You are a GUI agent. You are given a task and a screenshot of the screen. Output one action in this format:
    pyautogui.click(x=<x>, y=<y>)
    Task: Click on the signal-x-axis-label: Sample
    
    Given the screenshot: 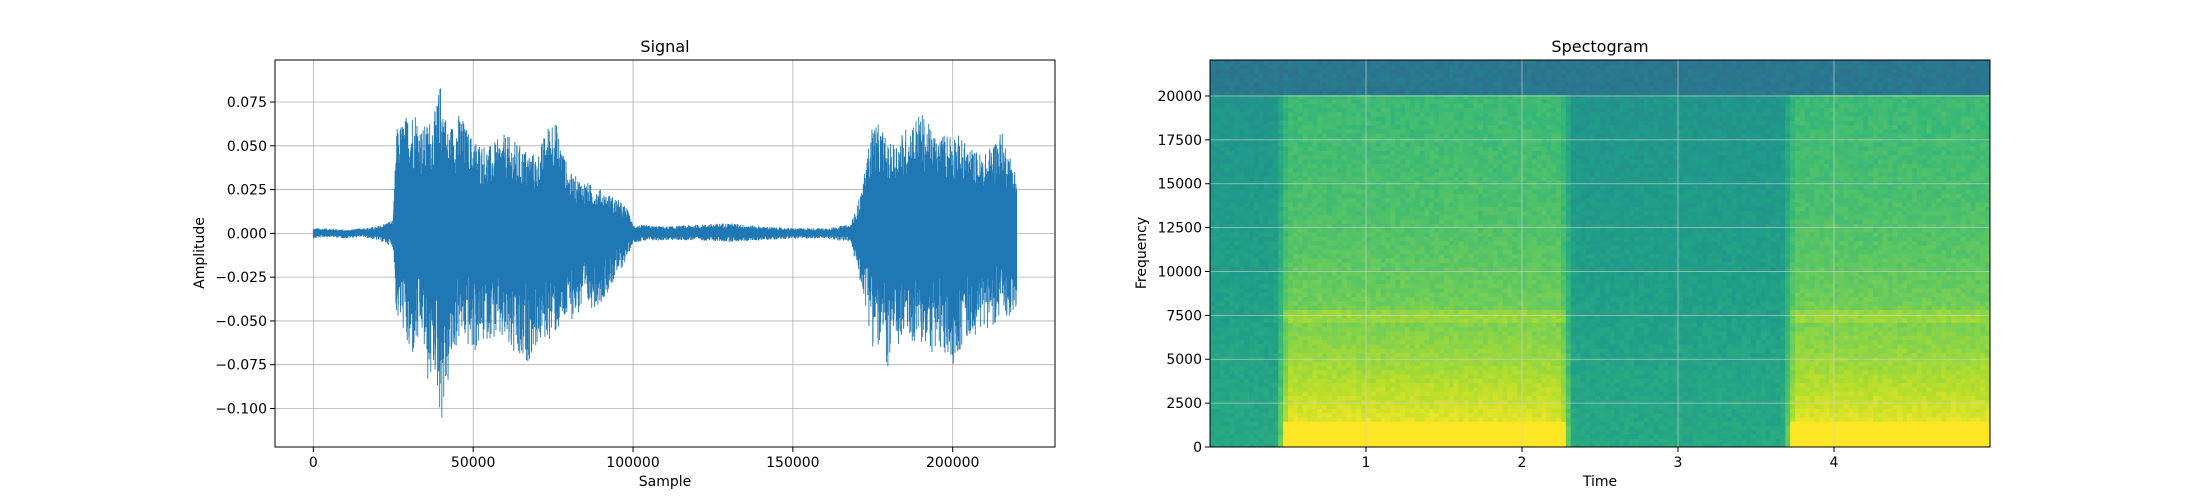 What is the action you would take?
    pyautogui.click(x=665, y=482)
    